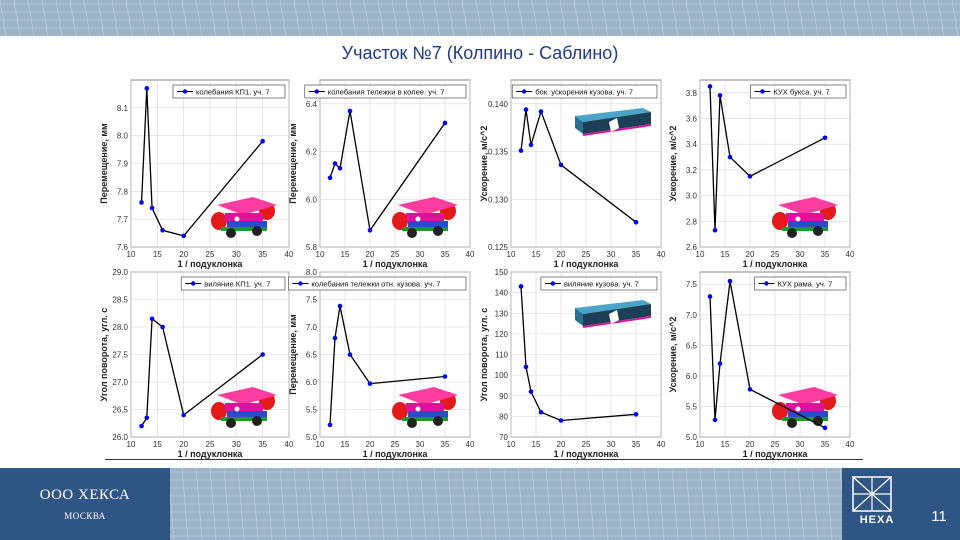  Describe the element at coordinates (120, 382) in the screenshot. I see `y-tick-label: 27.0` at that location.